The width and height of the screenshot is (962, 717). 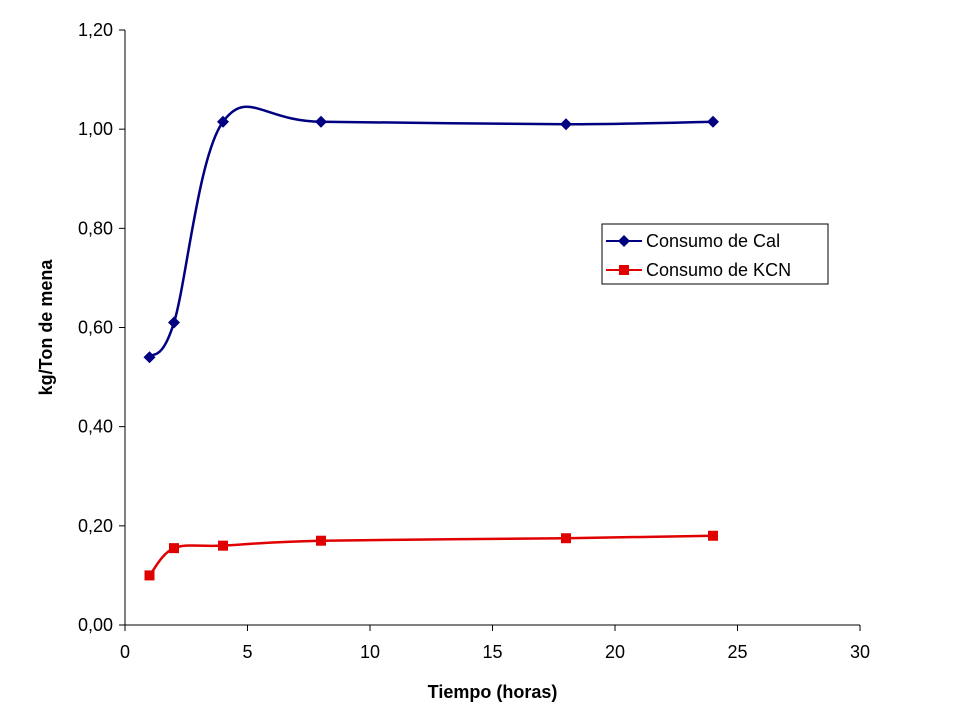 I want to click on y-tick-label: 0,20, so click(x=95, y=526).